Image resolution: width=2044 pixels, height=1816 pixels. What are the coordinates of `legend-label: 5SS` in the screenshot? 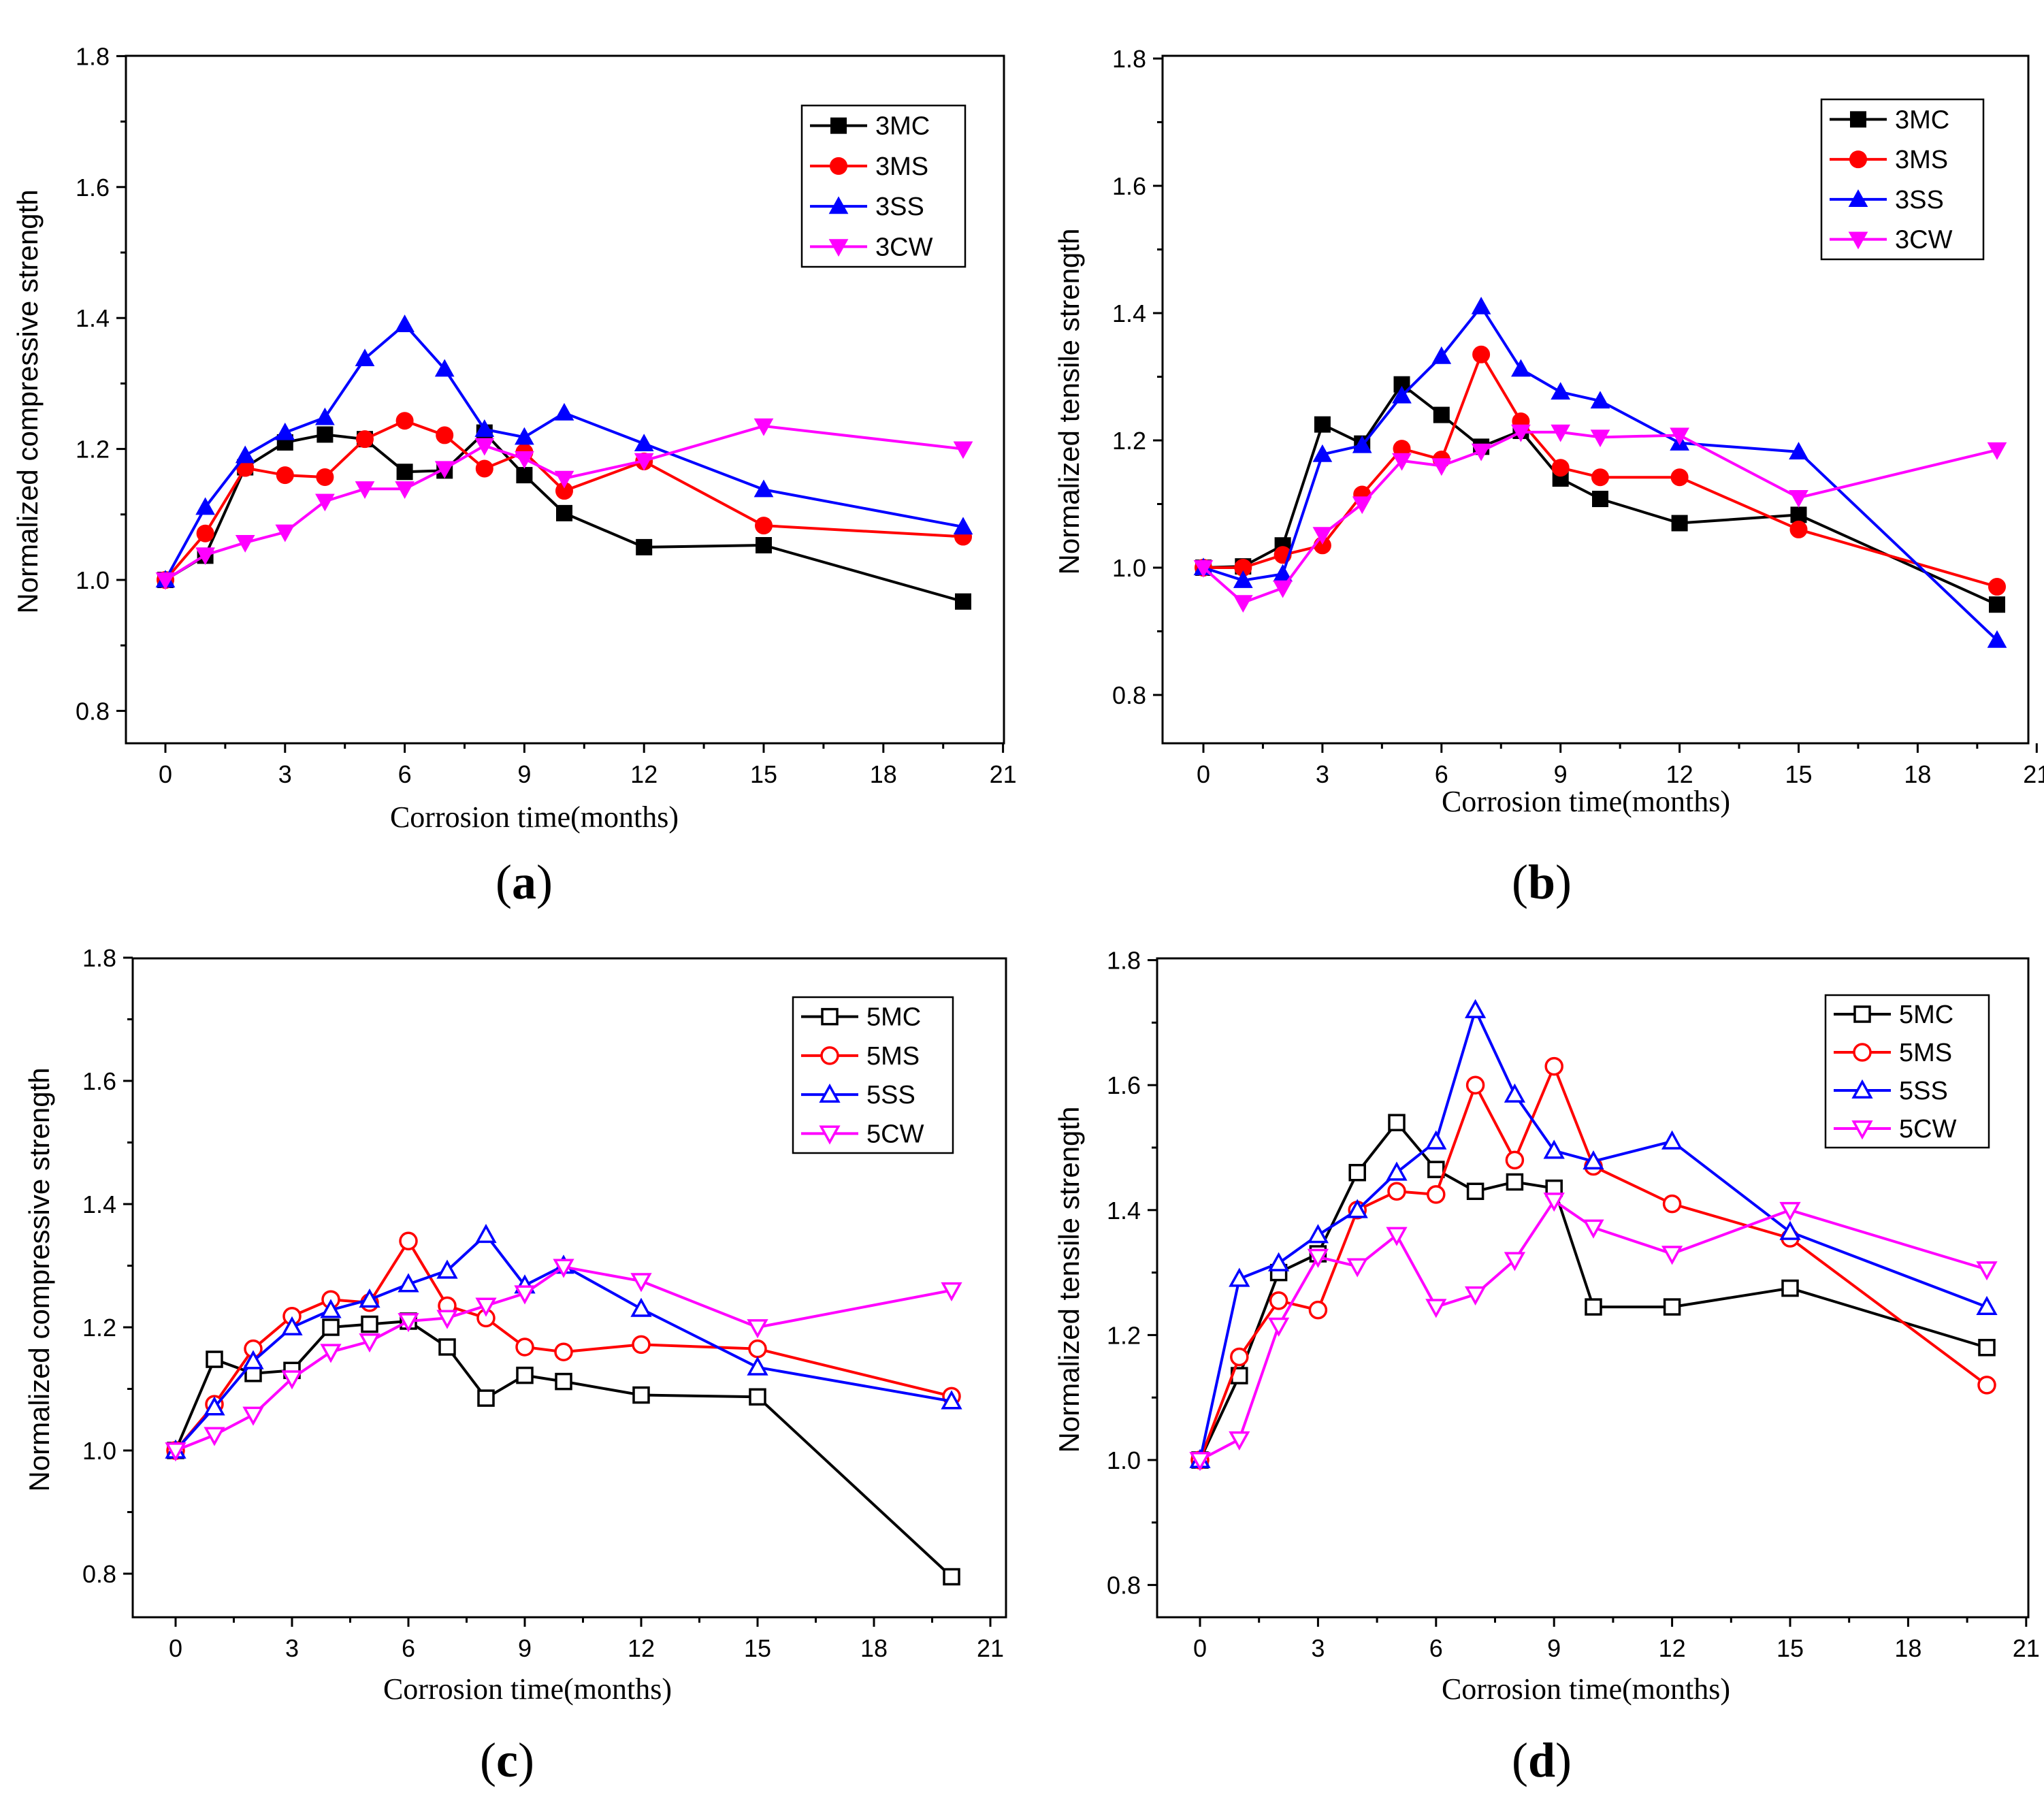 It's located at (1924, 1091).